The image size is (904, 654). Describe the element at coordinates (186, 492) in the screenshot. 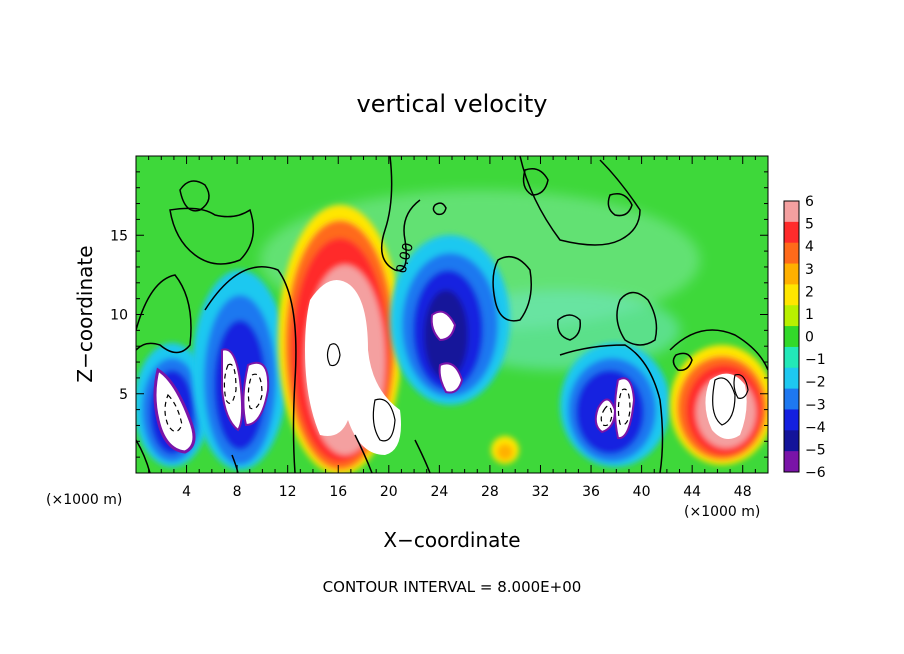

I see `x-tick-label: 4` at that location.